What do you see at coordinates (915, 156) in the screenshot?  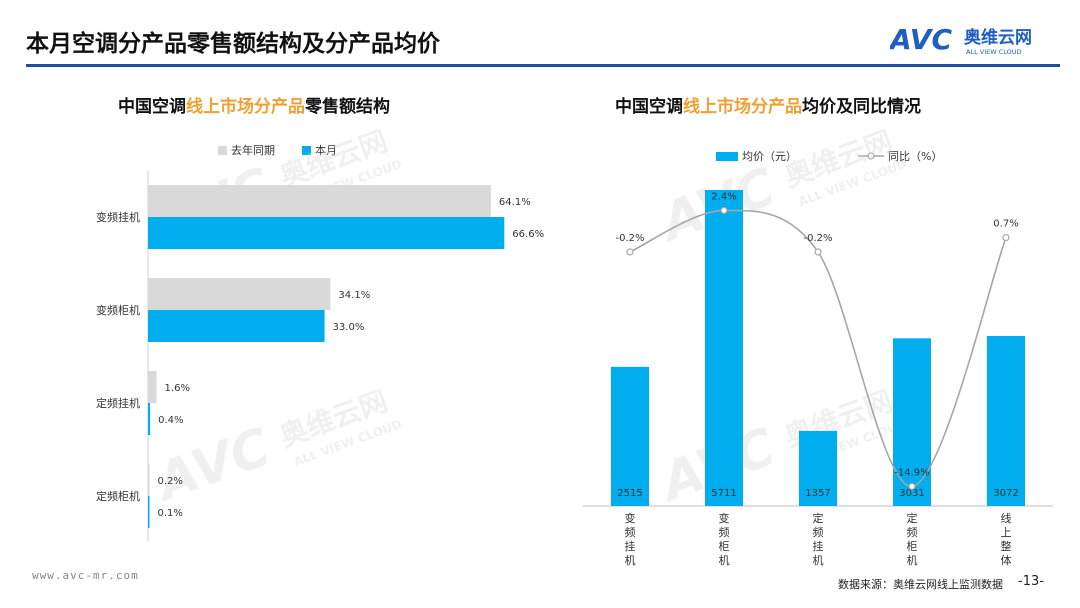 I see `legend-yoy-label: 同比（%）` at bounding box center [915, 156].